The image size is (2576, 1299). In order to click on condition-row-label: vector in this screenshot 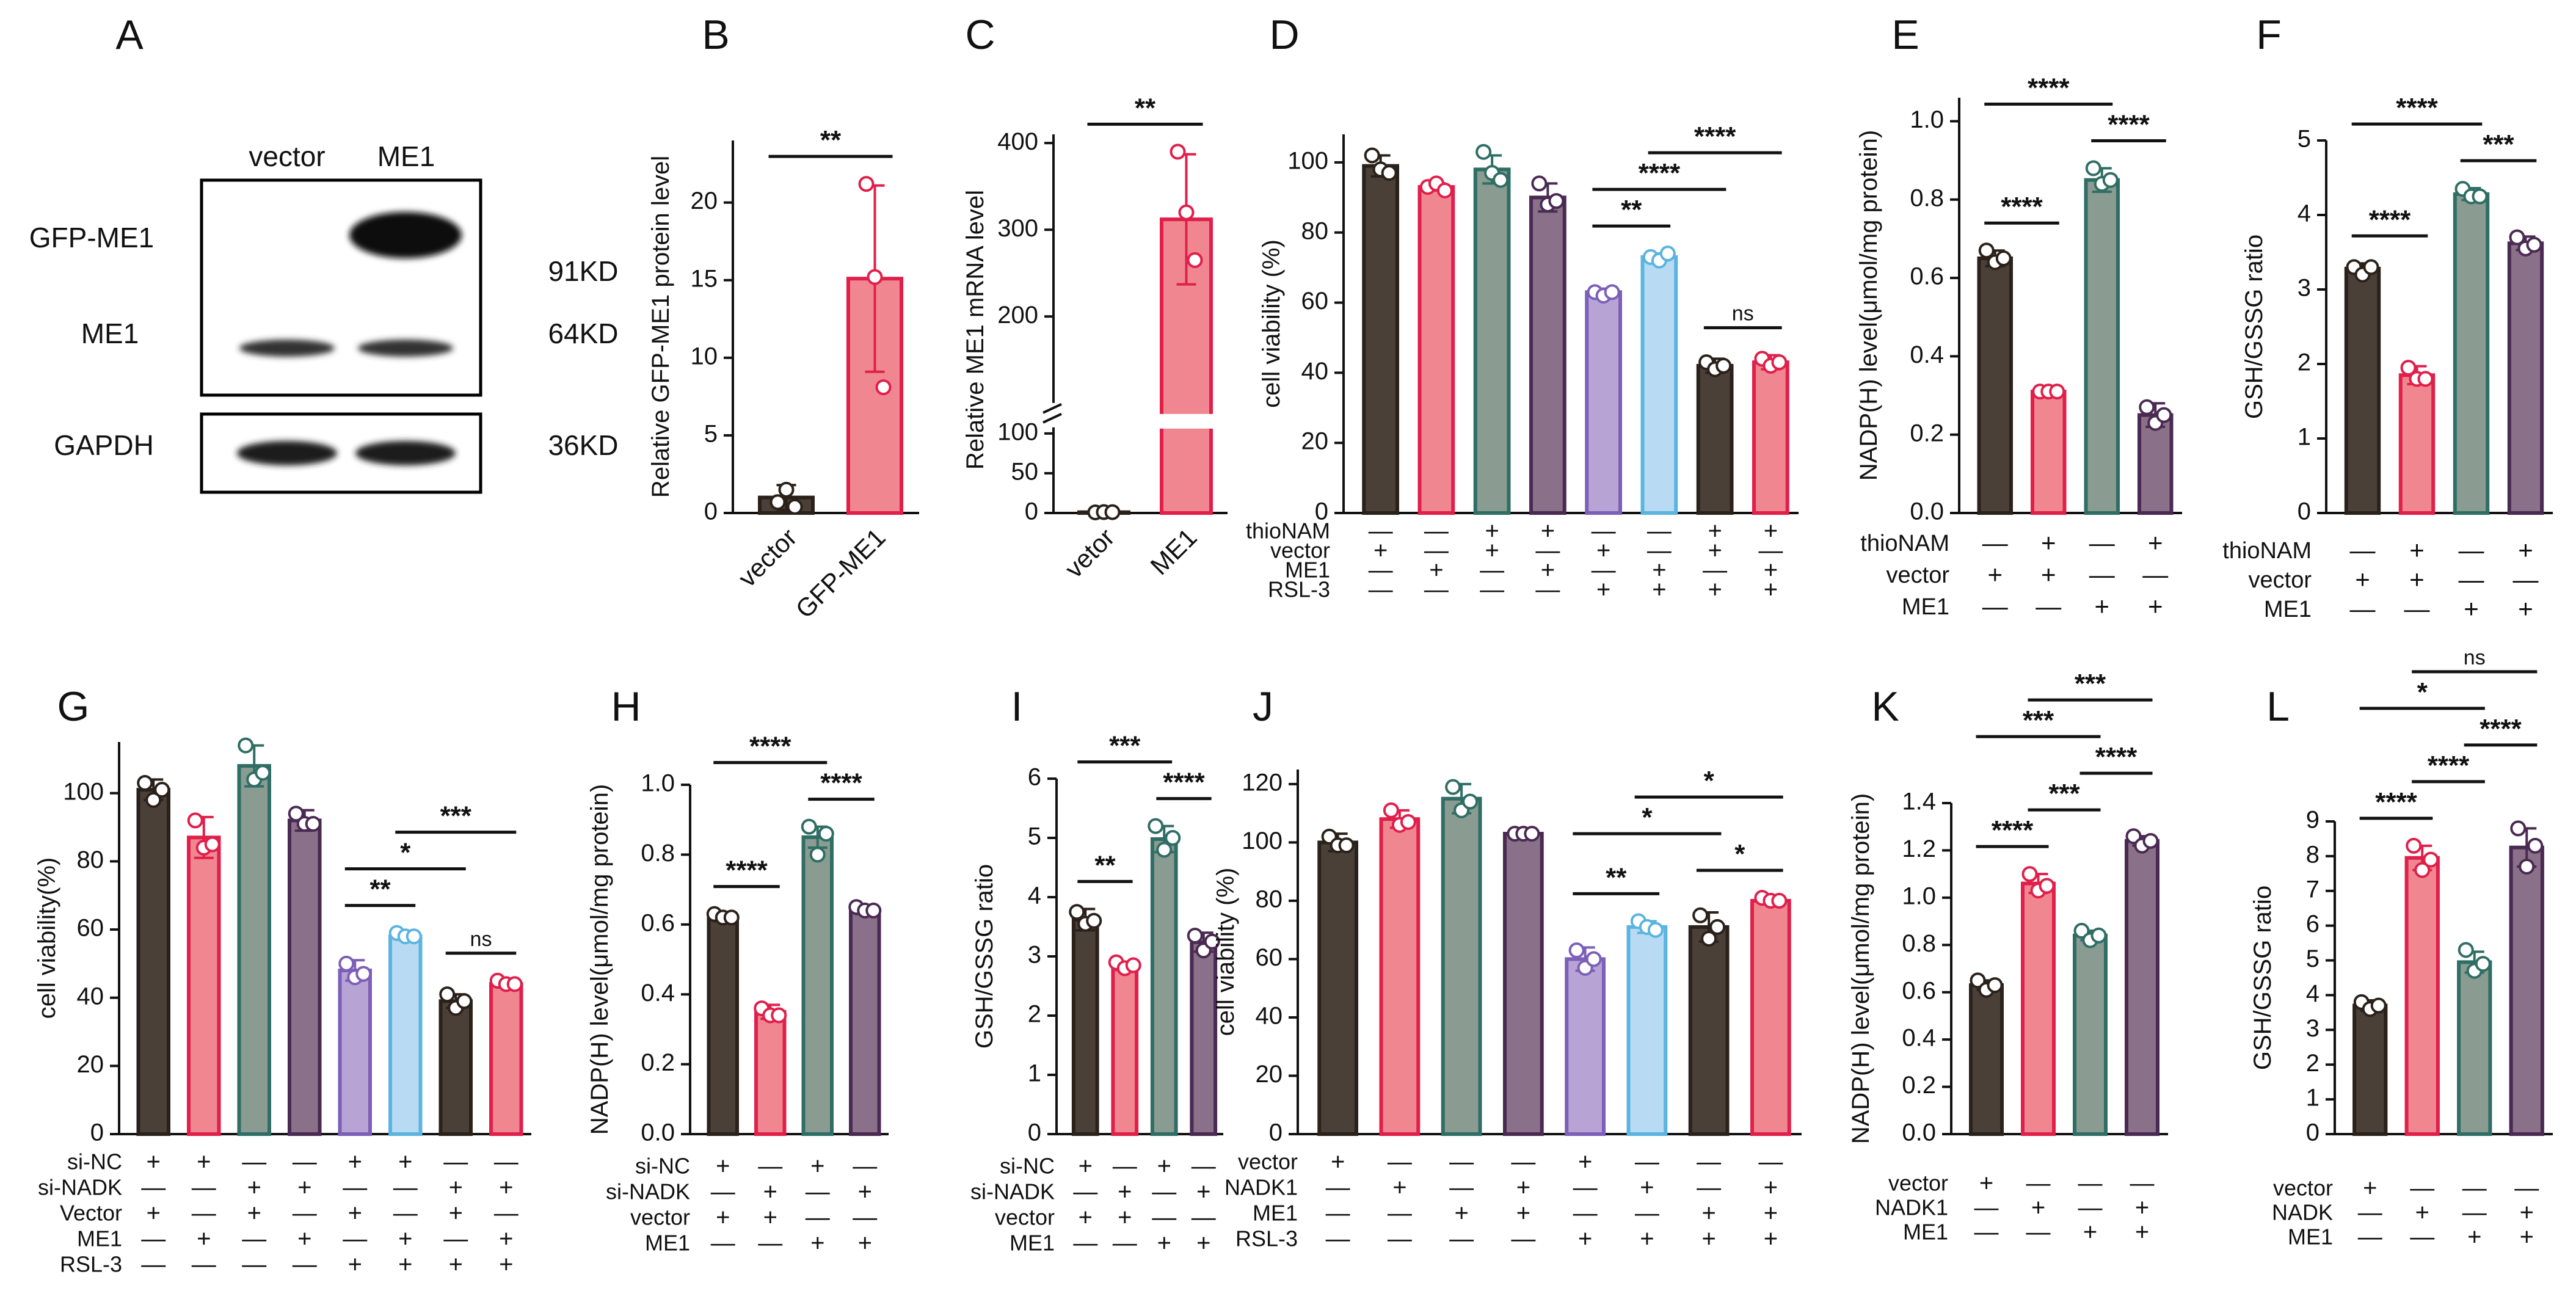, I will do `click(660, 1217)`.